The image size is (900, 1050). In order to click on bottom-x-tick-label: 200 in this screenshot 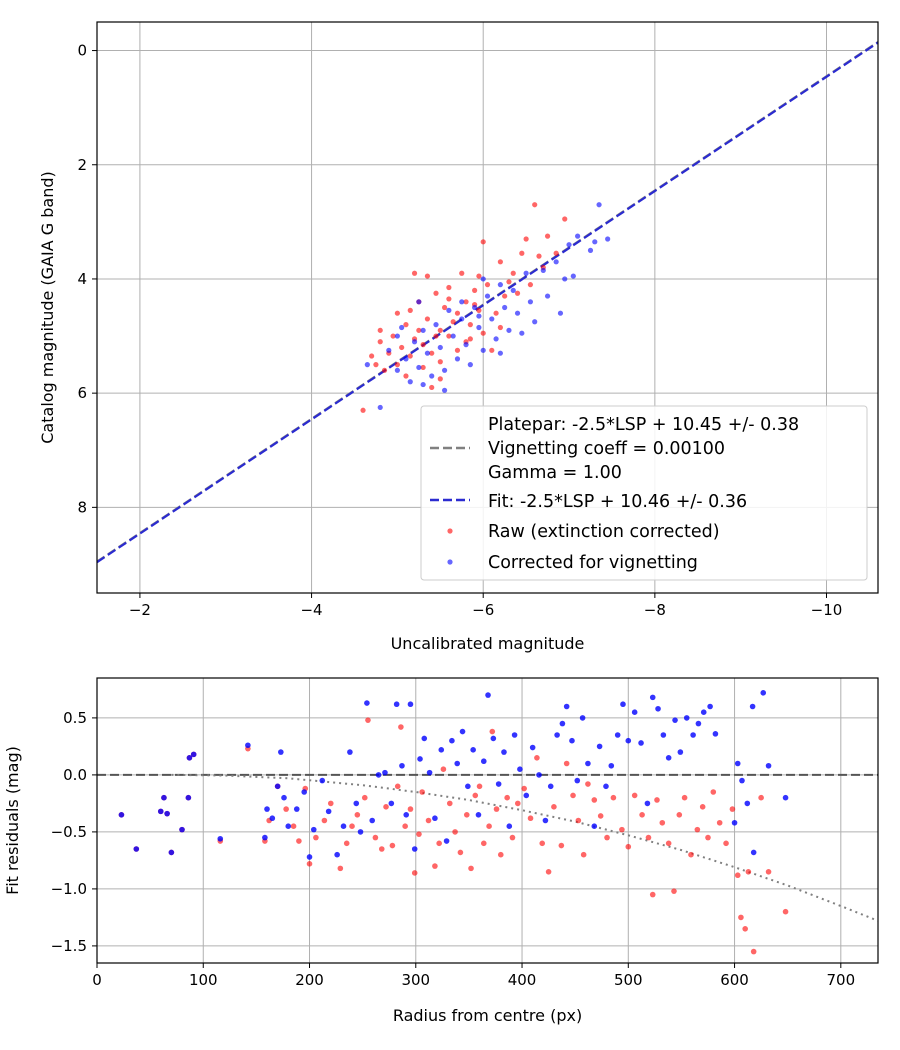, I will do `click(309, 980)`.